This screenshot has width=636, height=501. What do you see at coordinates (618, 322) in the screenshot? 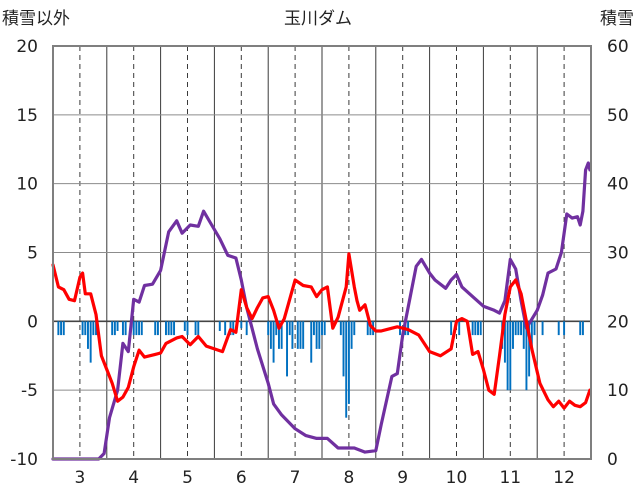
I see `right-tick-label: 20` at bounding box center [618, 322].